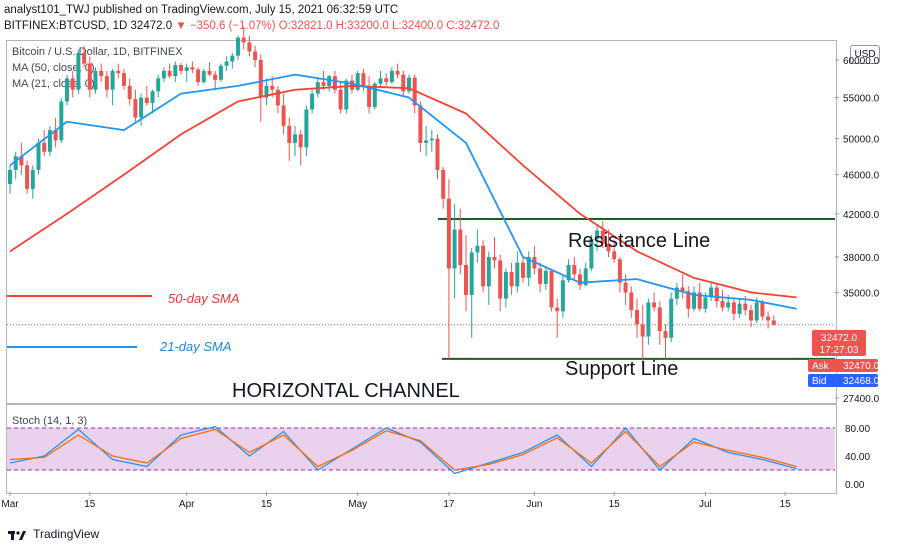 This screenshot has width=900, height=551. Describe the element at coordinates (839, 350) in the screenshot. I see `bar-countdown: 17:27:03` at that location.